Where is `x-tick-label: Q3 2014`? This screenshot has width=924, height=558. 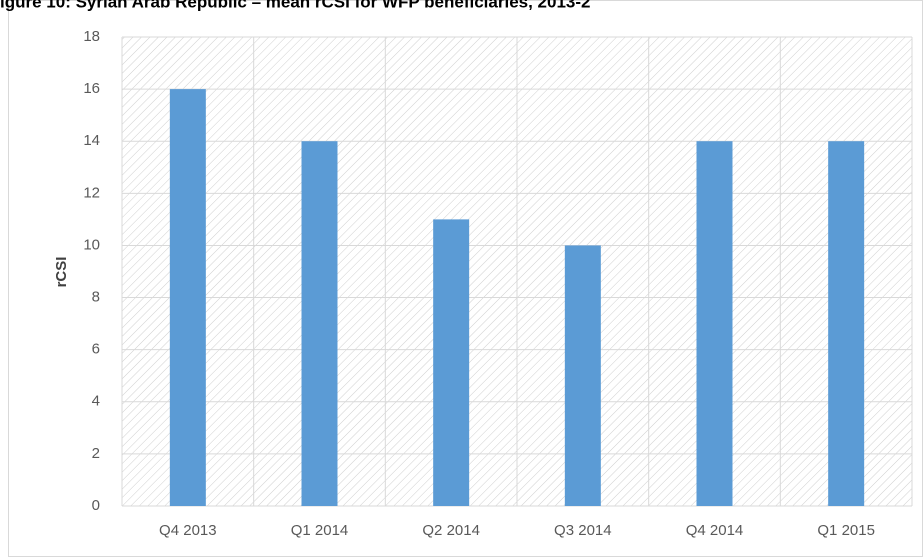 x-tick-label: Q3 2014 is located at coordinates (583, 530).